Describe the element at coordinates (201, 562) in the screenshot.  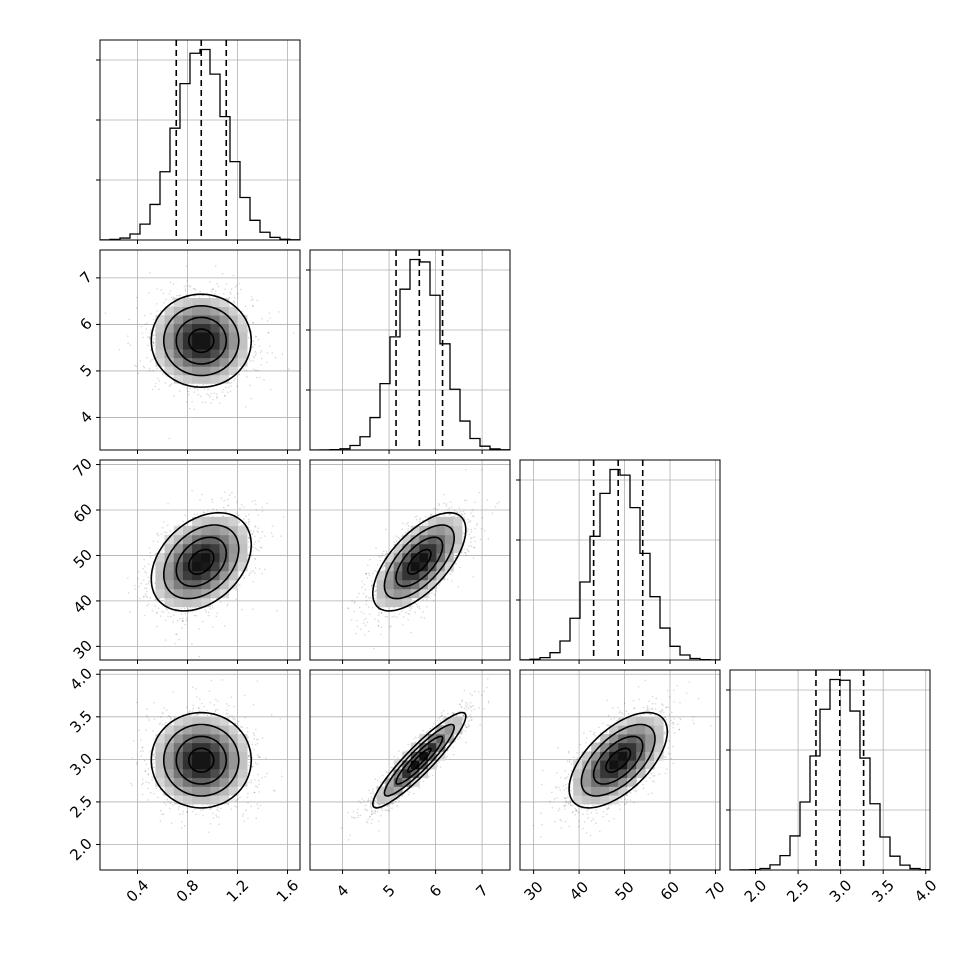
I see `contour-line` at that location.